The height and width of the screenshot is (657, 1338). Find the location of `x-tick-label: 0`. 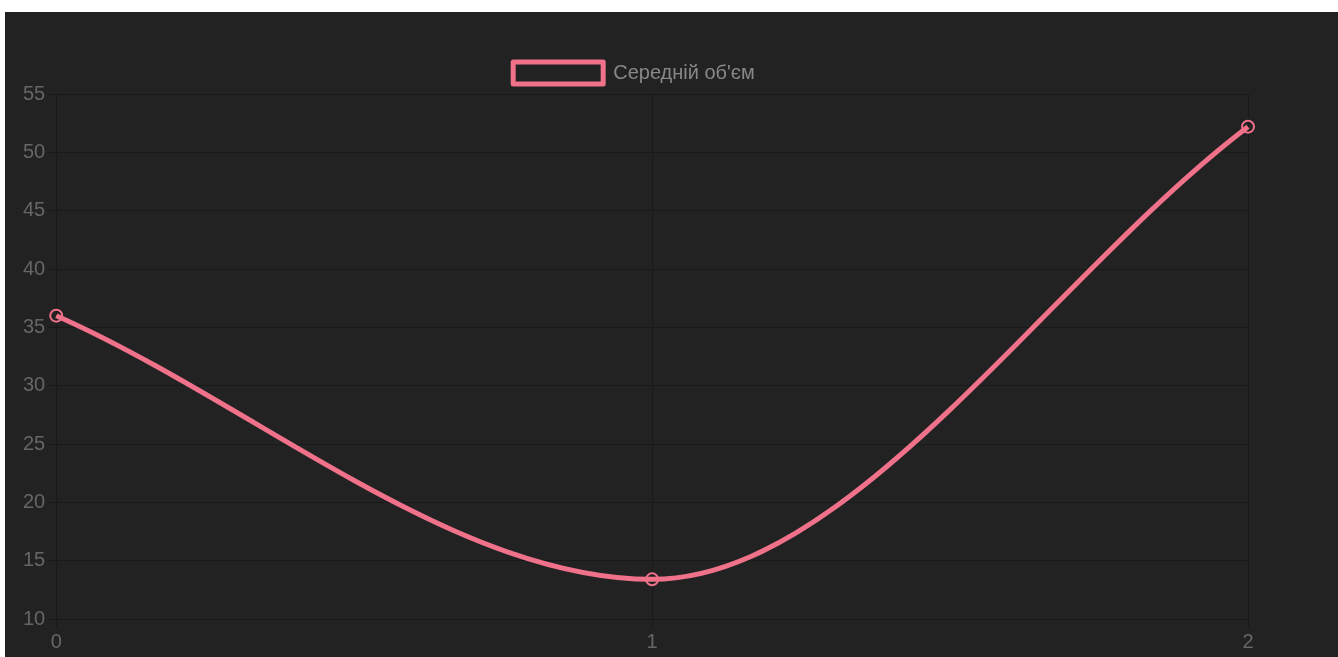

x-tick-label: 0 is located at coordinates (56, 640).